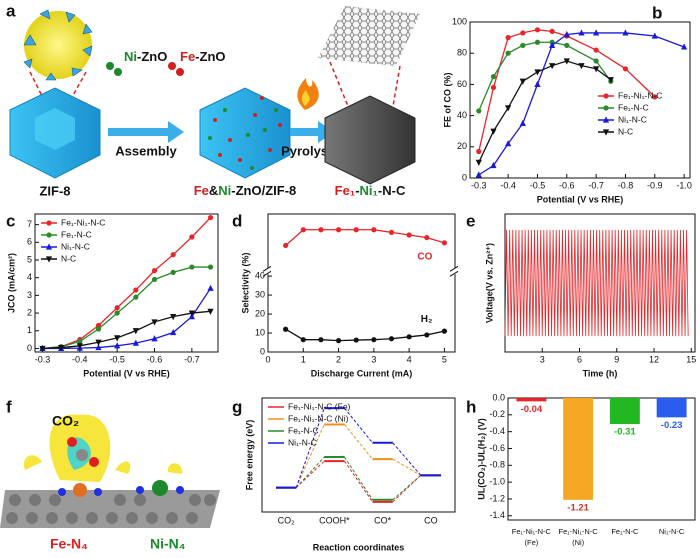 The height and width of the screenshot is (558, 700). I want to click on label: Ni-ZnO, so click(145, 56).